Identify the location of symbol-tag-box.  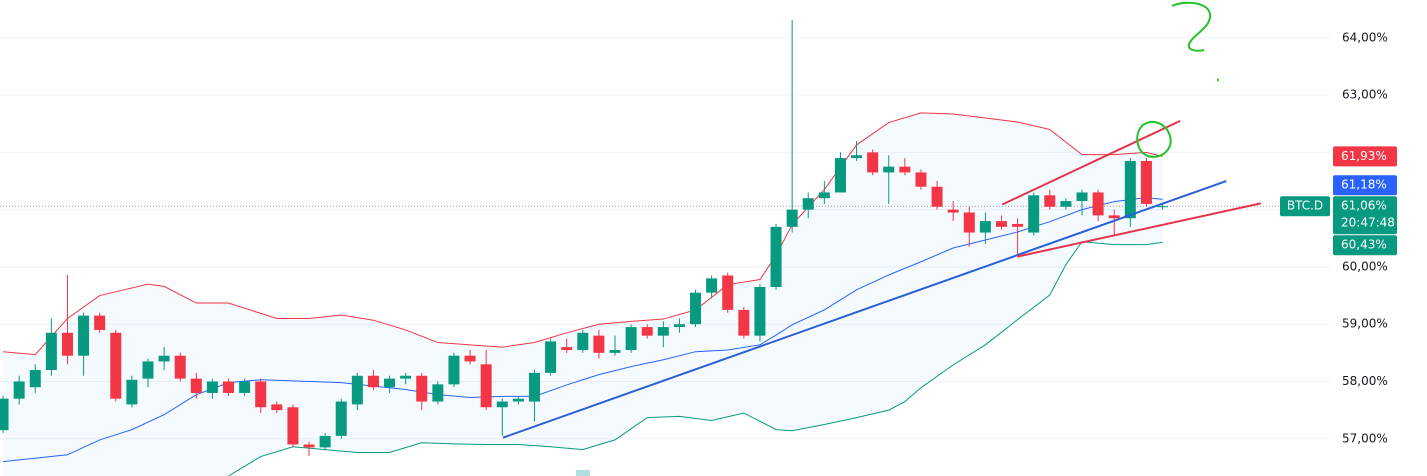
(1305, 206).